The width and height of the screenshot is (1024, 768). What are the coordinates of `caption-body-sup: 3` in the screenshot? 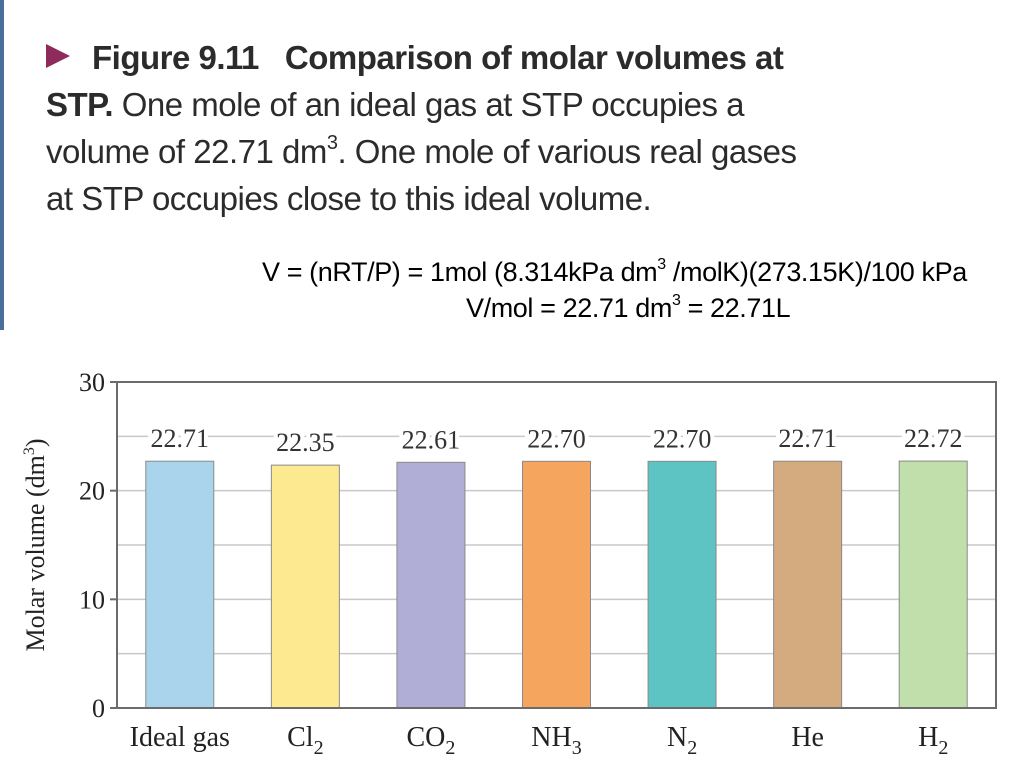 It's located at (332, 143).